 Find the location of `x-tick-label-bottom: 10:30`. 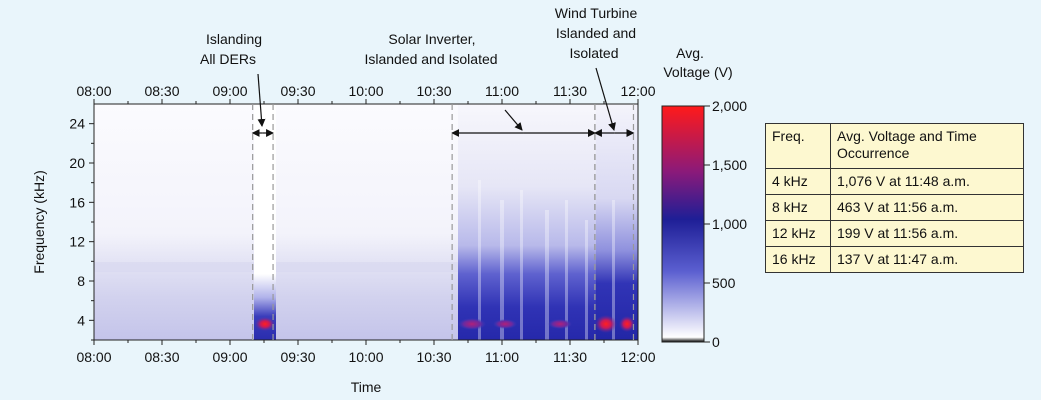

x-tick-label-bottom: 10:30 is located at coordinates (433, 357).